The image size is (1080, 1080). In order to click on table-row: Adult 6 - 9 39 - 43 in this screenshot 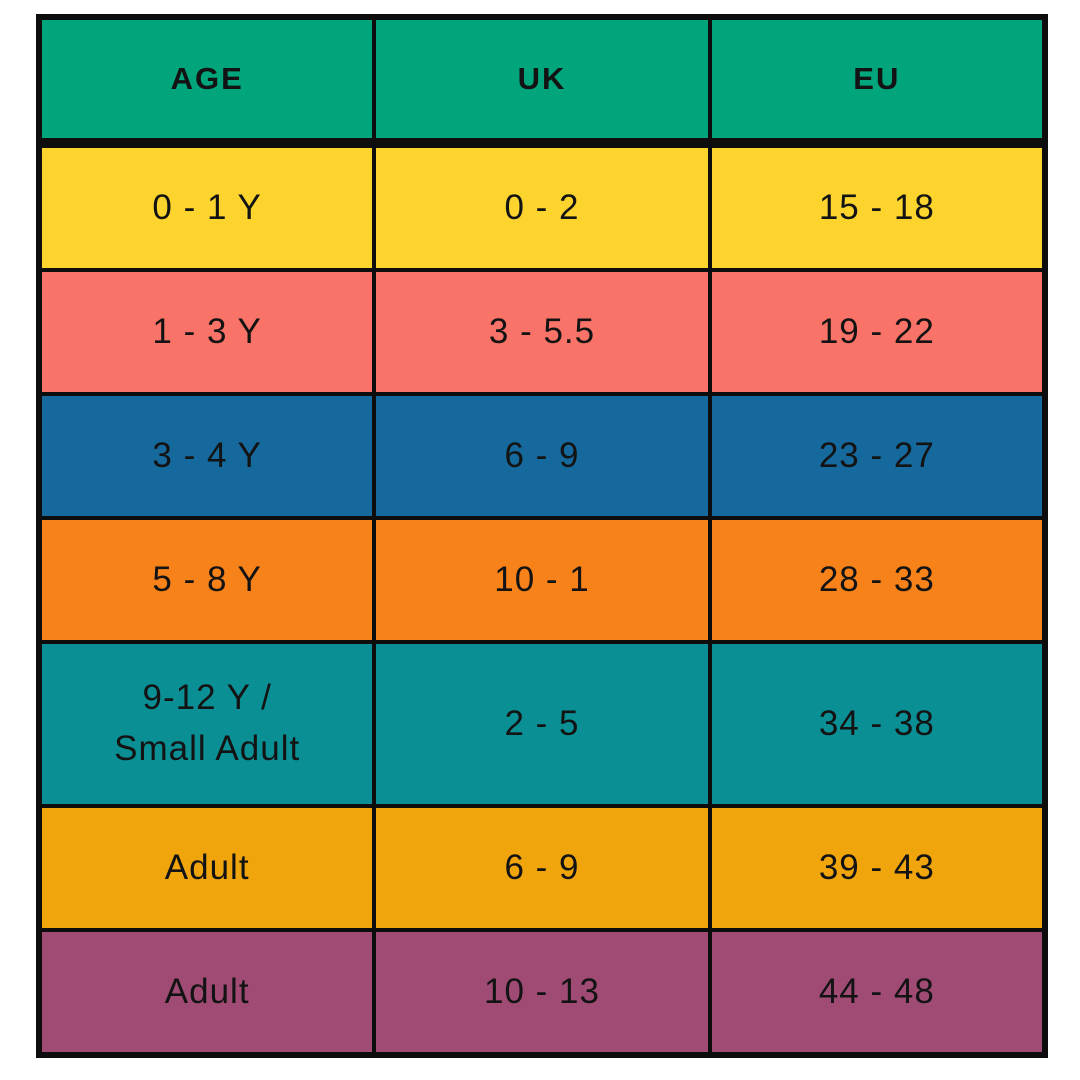, I will do `click(542, 868)`.